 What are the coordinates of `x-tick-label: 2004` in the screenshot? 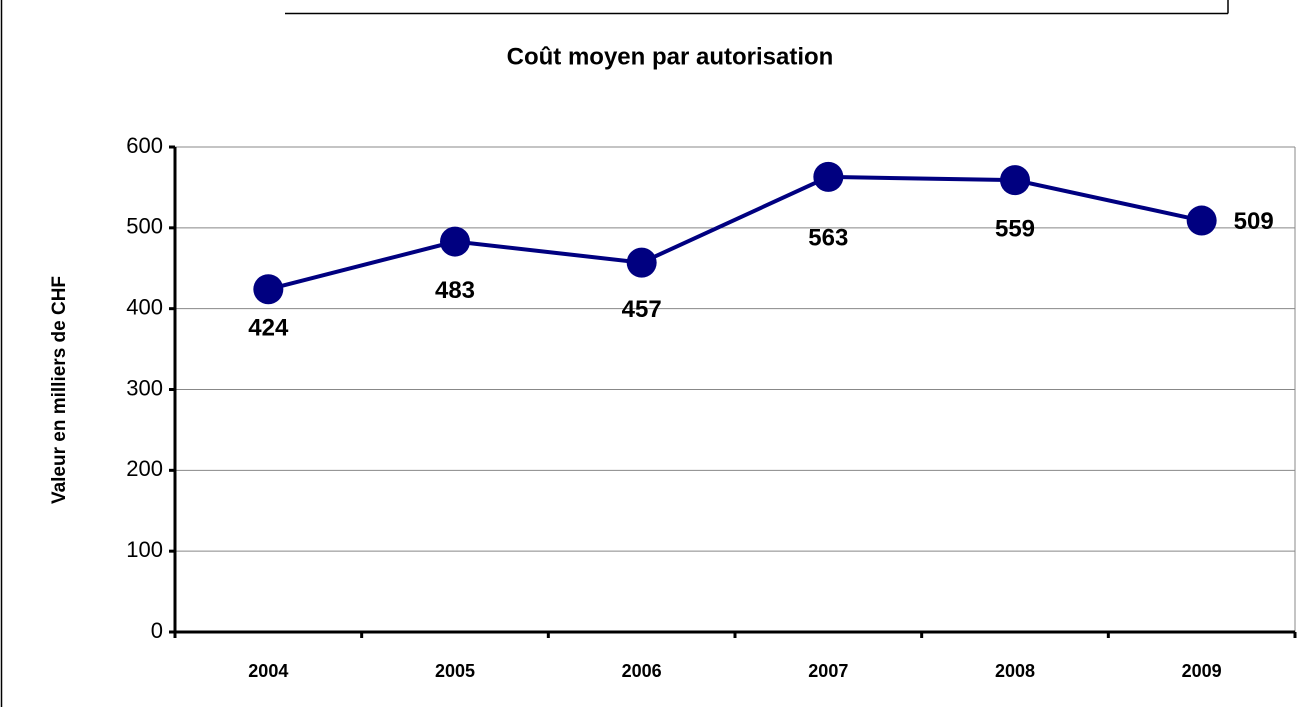 It's located at (268, 671).